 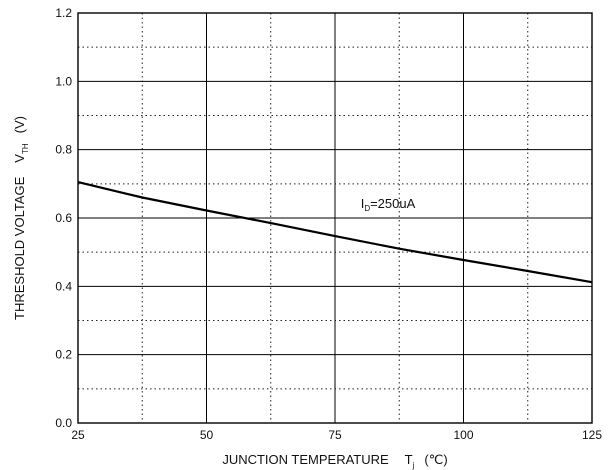 I want to click on y-tick-label: 0.2, so click(x=63, y=355).